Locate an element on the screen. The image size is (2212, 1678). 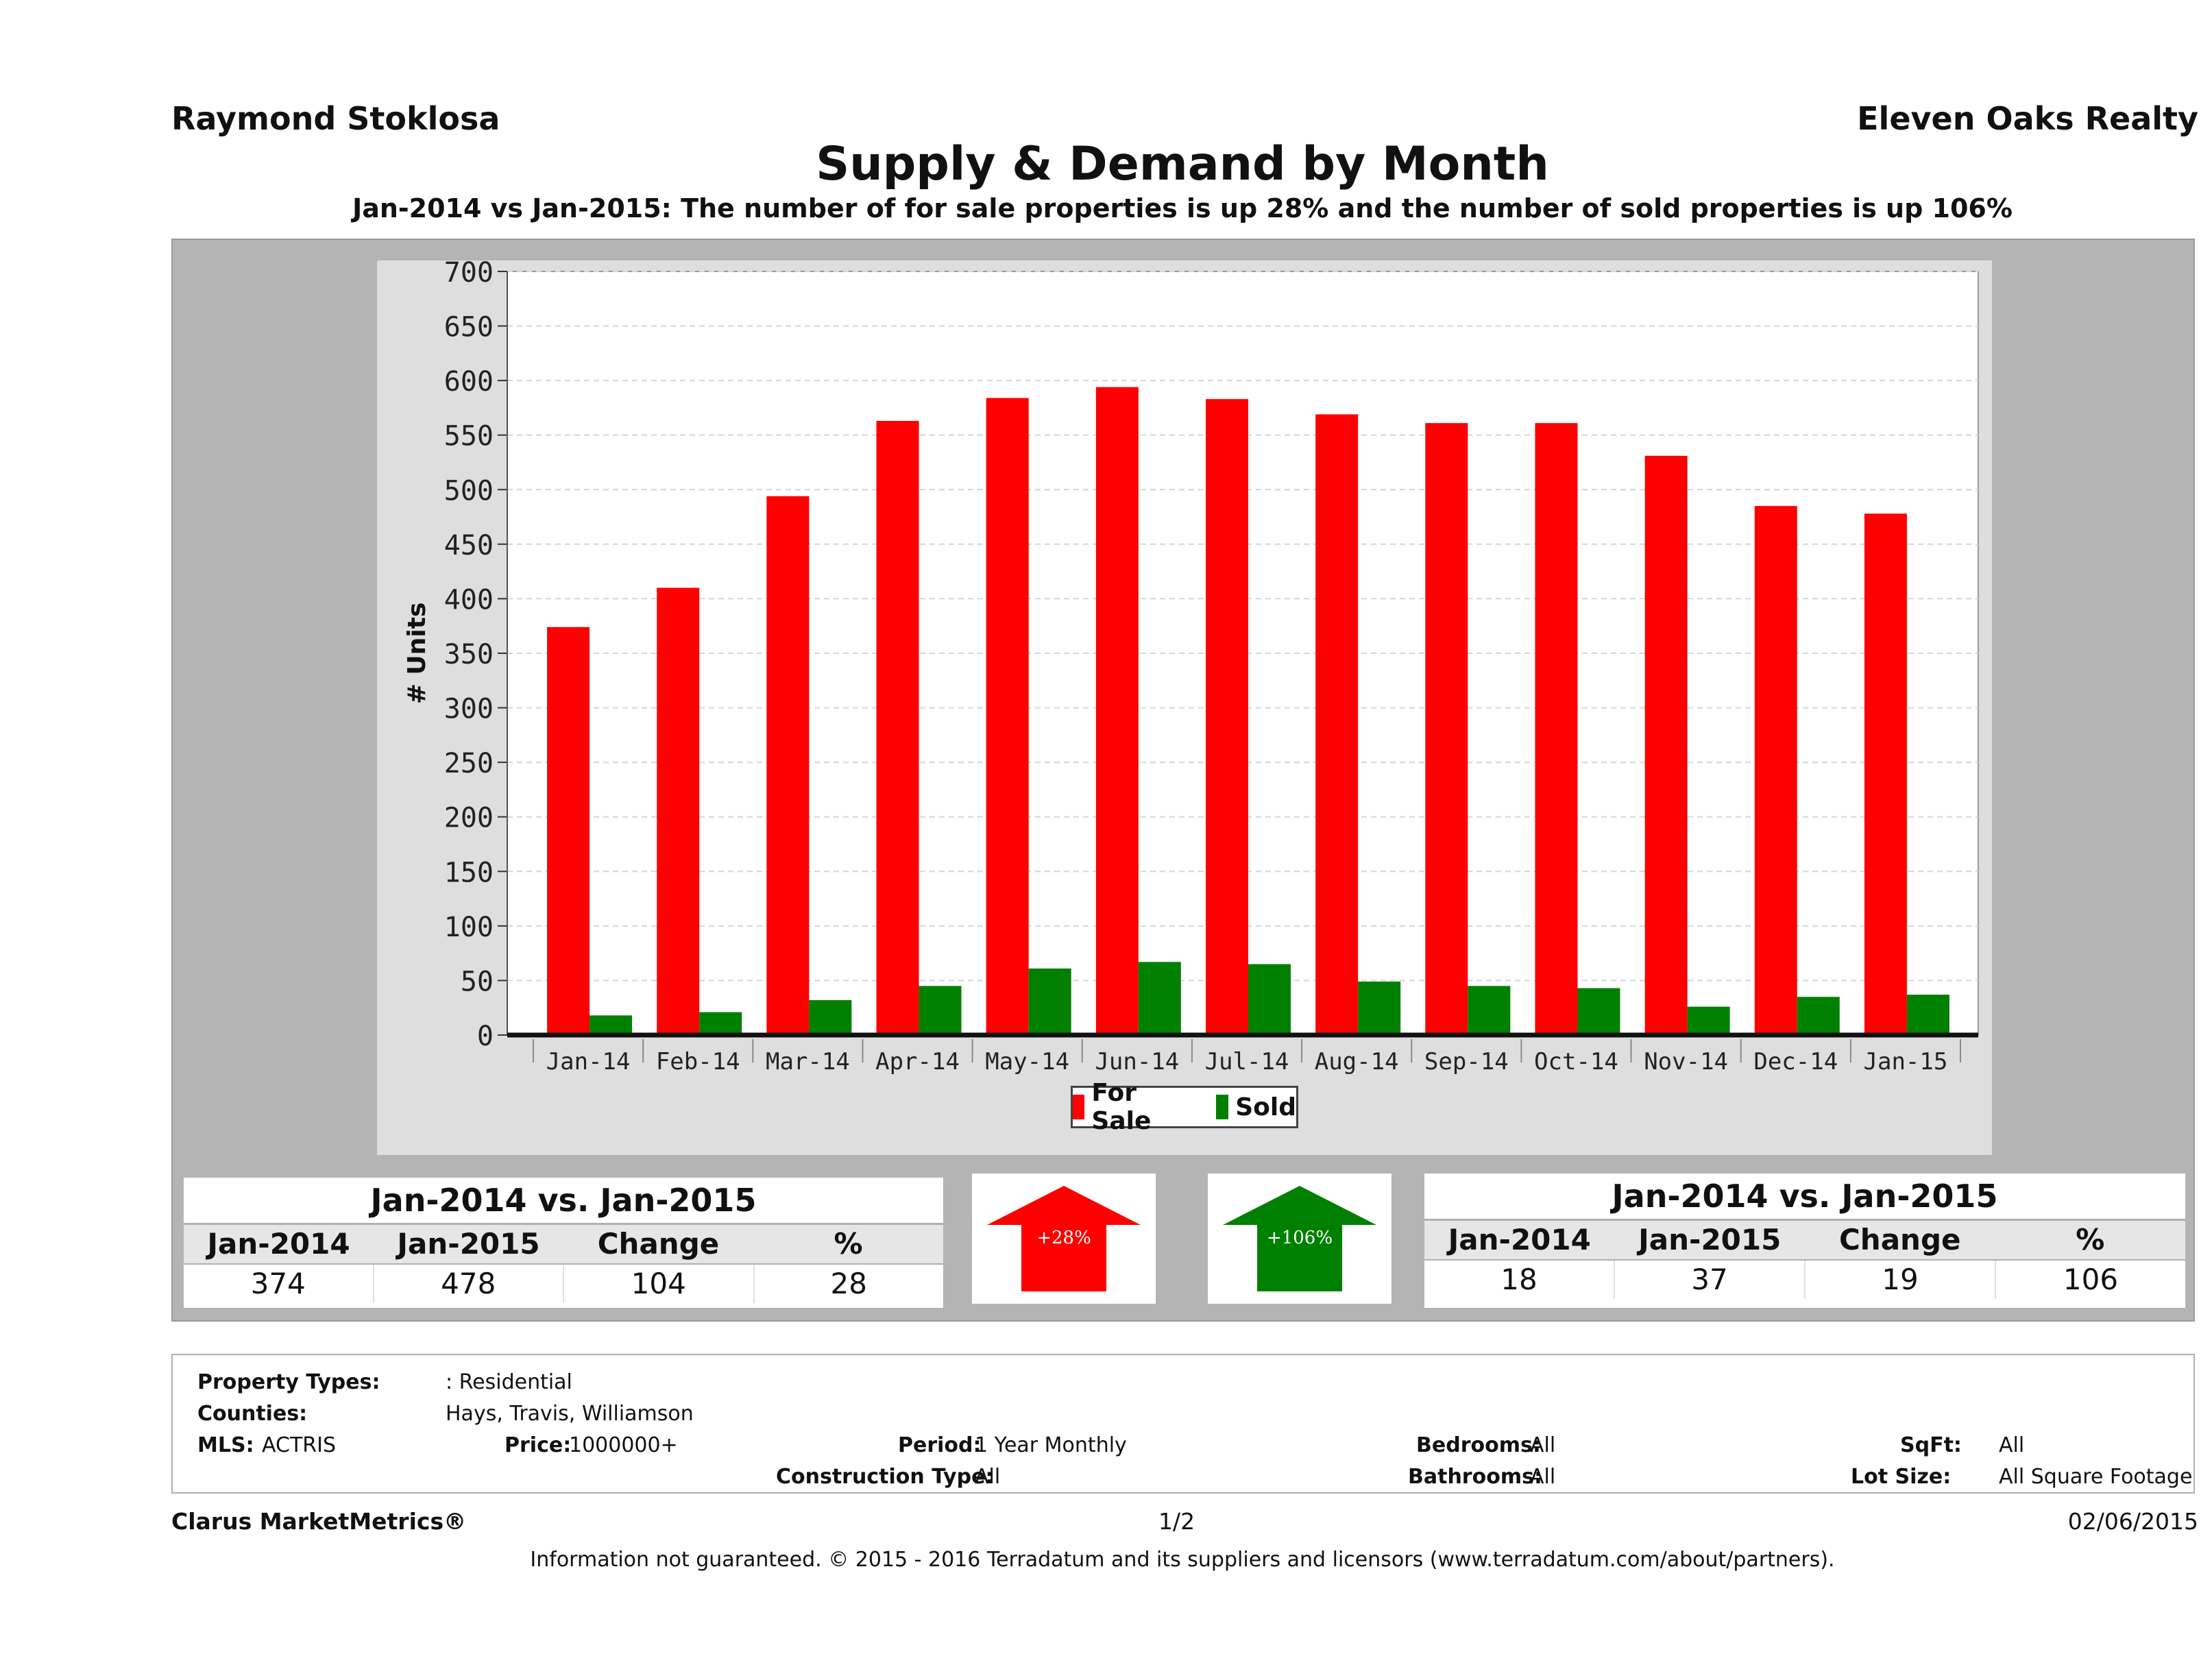
x-tick-label: Feb-14 is located at coordinates (698, 1061).